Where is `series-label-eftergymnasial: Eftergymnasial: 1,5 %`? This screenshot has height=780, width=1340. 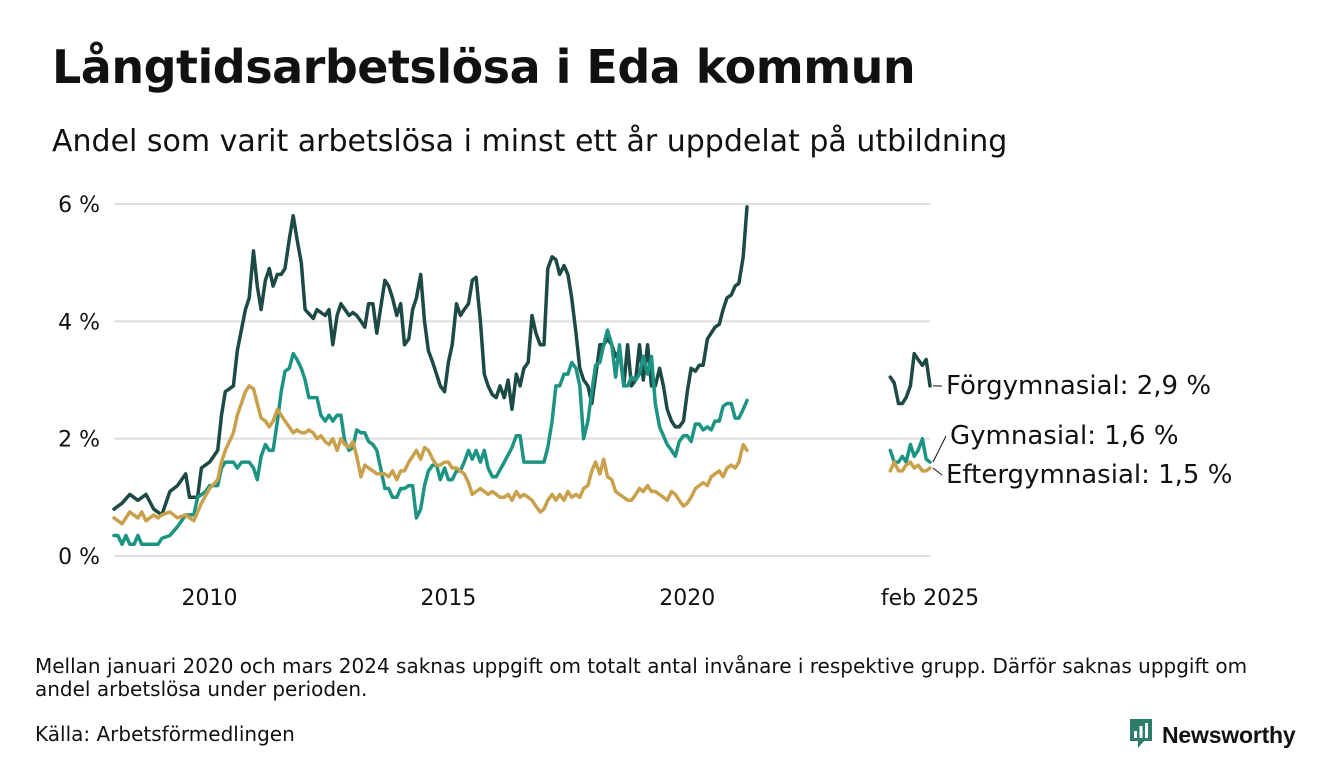 series-label-eftergymnasial: Eftergymnasial: 1,5 % is located at coordinates (1089, 475).